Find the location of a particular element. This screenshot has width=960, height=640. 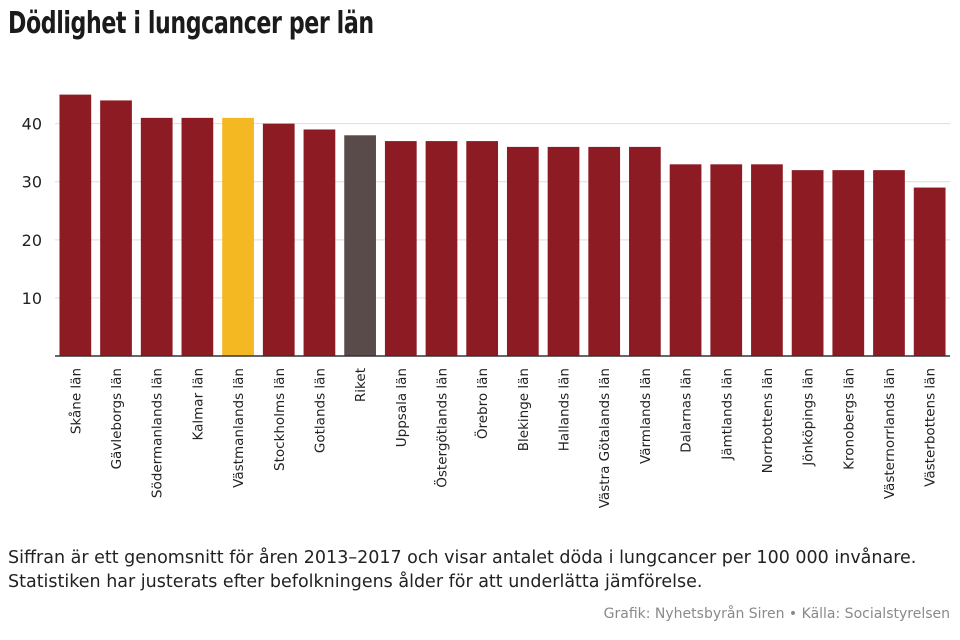

x-tick-label: Hallands län is located at coordinates (565, 409).